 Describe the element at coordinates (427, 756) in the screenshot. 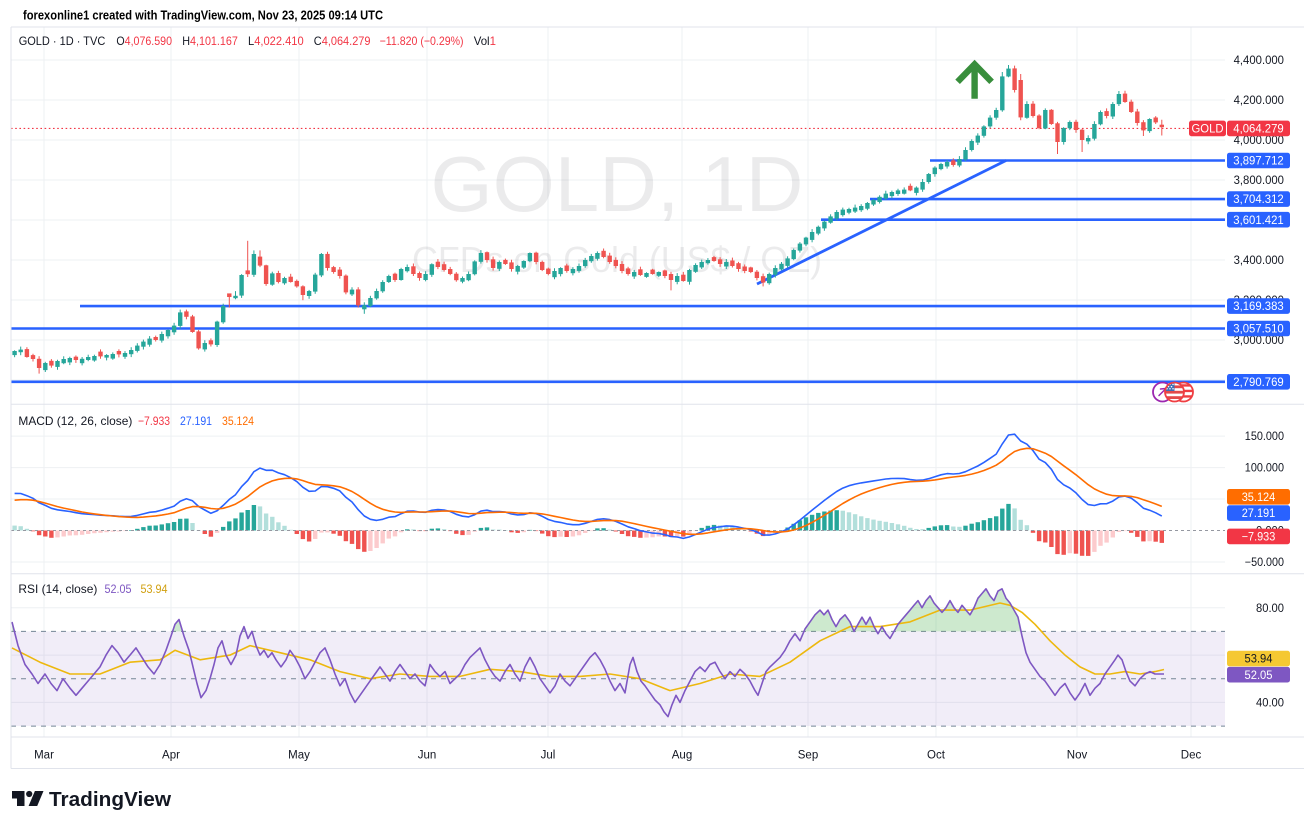

I see `svg-text: Jun` at that location.